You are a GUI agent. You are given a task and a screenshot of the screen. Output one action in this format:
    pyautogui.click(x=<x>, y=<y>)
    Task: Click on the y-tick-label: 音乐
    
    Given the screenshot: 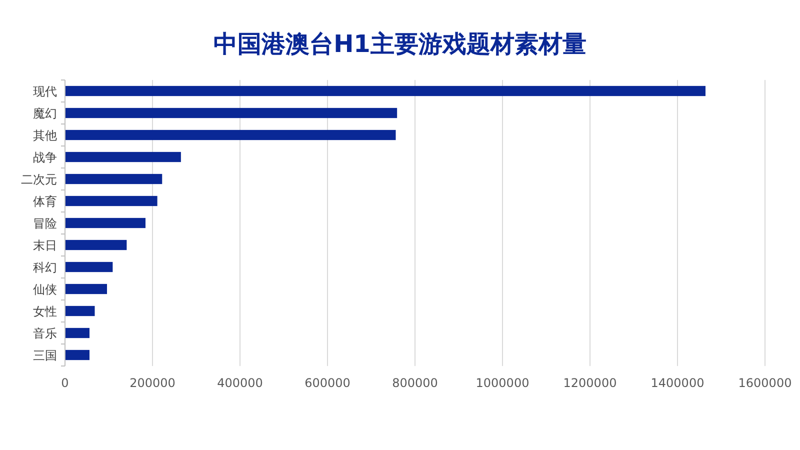 What is the action you would take?
    pyautogui.click(x=45, y=333)
    